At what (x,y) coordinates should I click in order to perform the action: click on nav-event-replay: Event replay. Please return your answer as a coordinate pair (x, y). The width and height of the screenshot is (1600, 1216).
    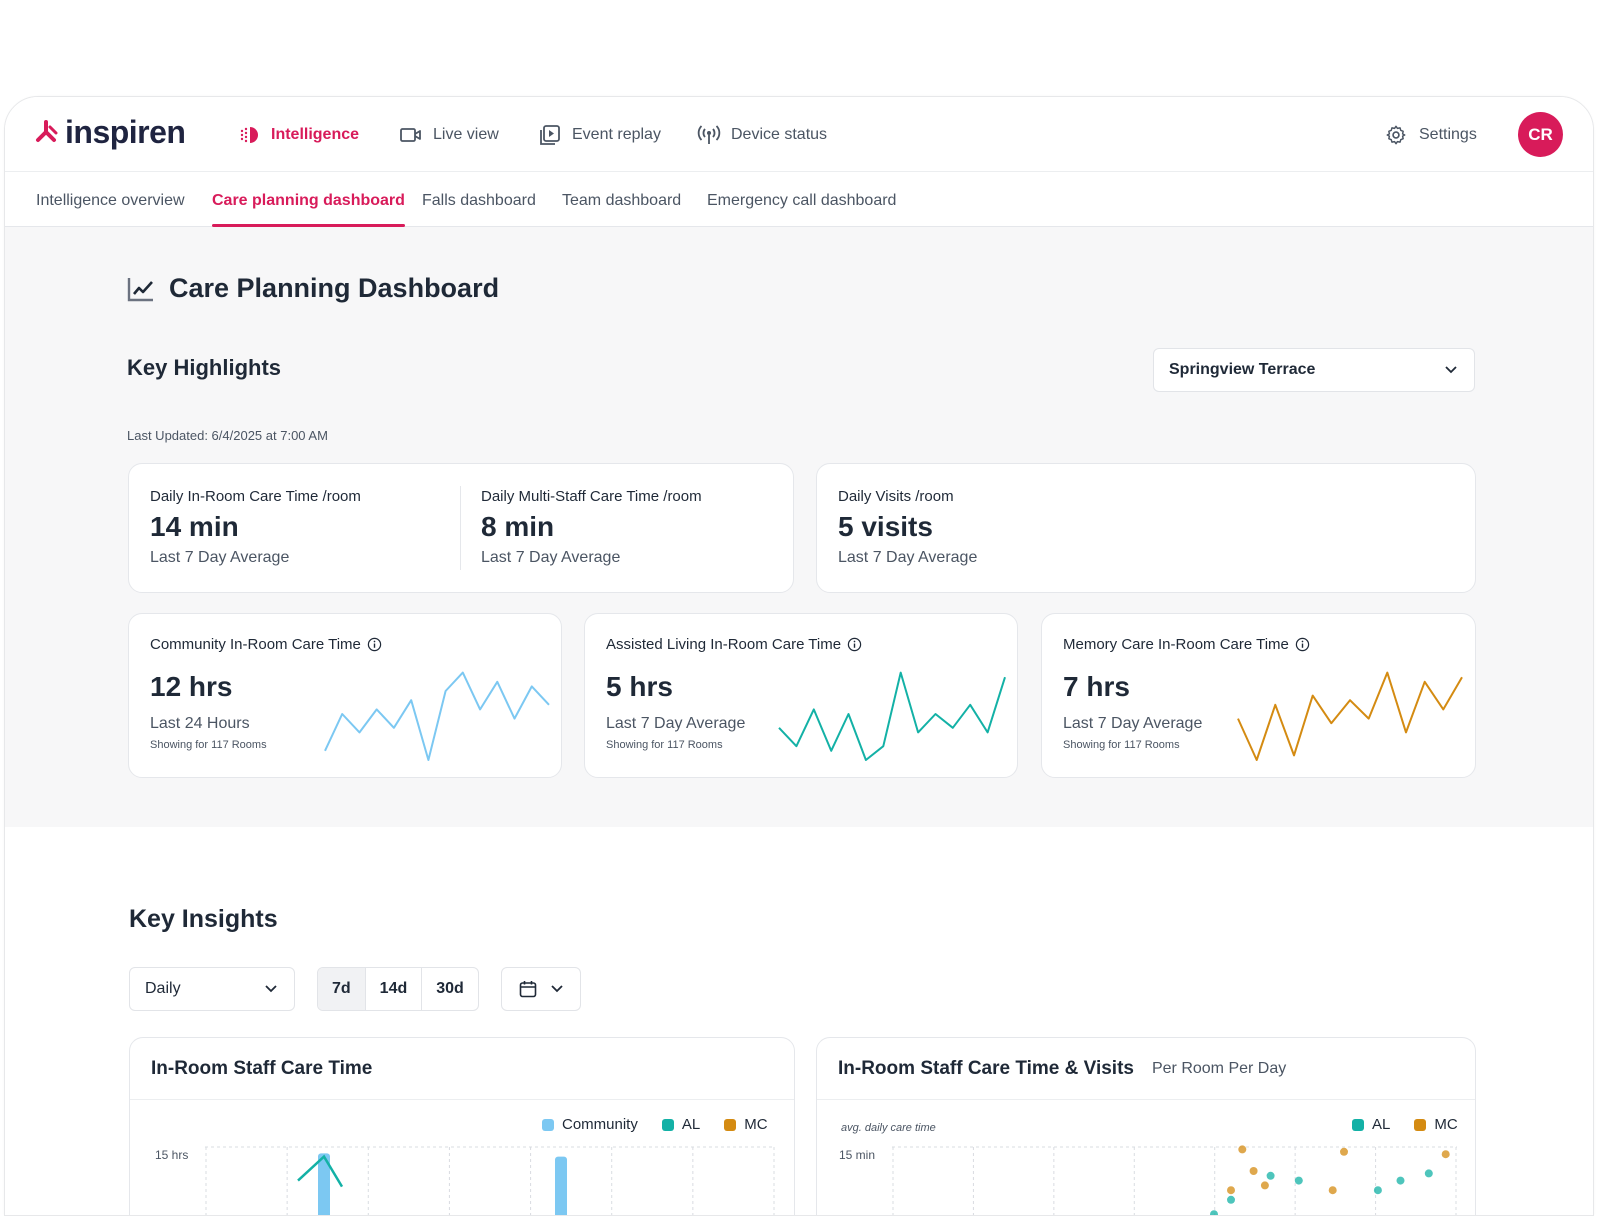
    Looking at the image, I should click on (599, 134).